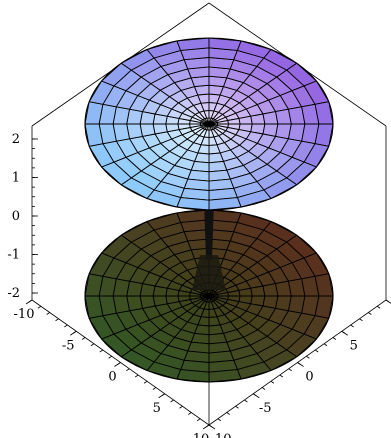 The image size is (391, 438). I want to click on z-tick-label: -2, so click(13, 293).